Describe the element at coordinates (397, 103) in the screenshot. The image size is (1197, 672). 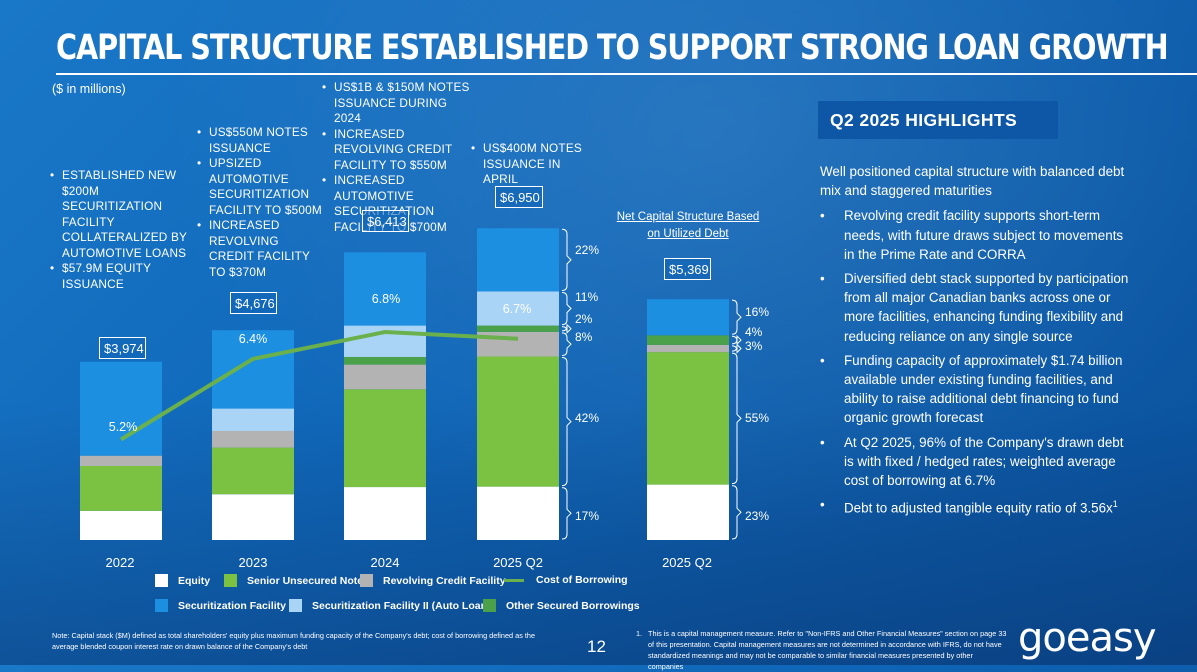
I see `annotation-item: US$1B & $150M NOTES ISSUANCE DURING 2024` at that location.